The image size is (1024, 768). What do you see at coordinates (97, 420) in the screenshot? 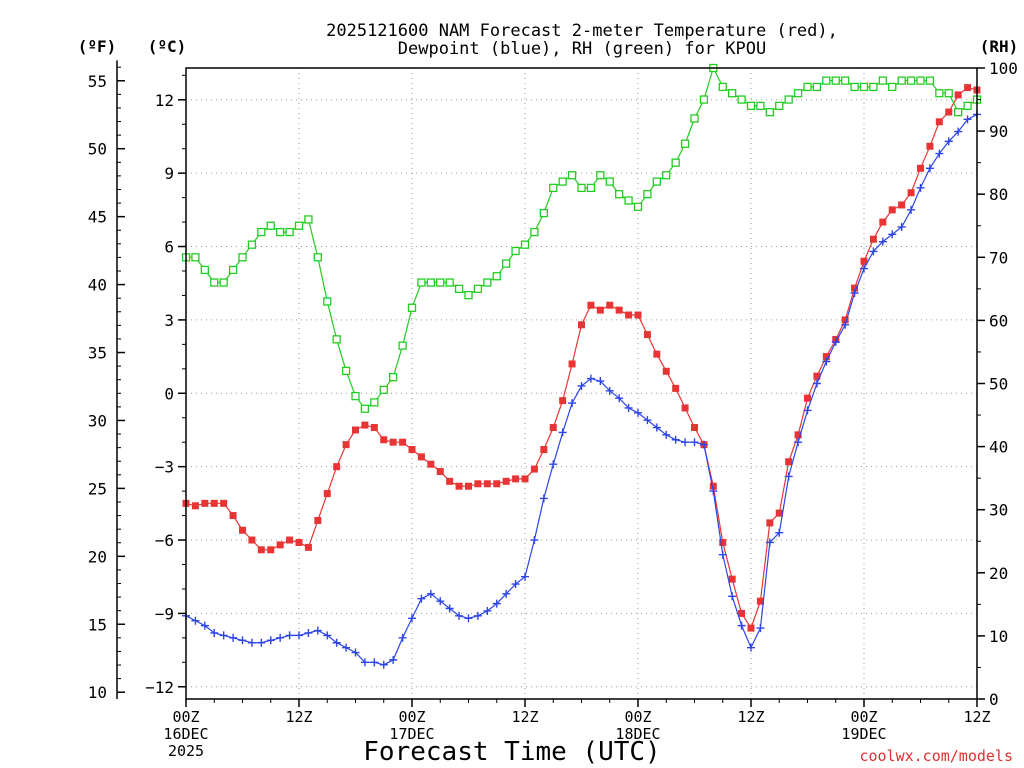
I see `fahrenheit-tick-label: 30` at bounding box center [97, 420].